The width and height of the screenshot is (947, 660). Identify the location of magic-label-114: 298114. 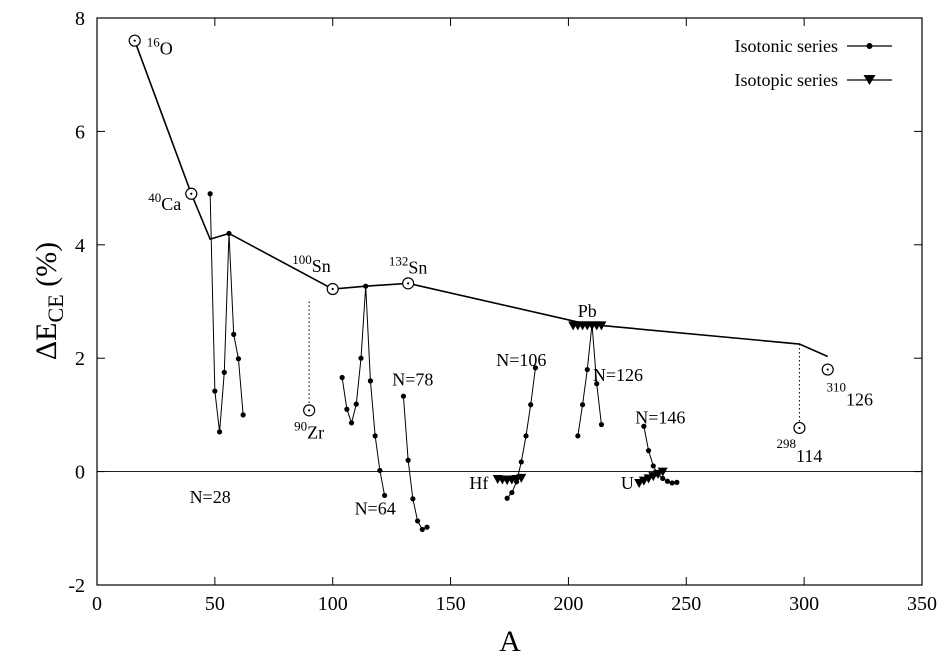
(800, 451).